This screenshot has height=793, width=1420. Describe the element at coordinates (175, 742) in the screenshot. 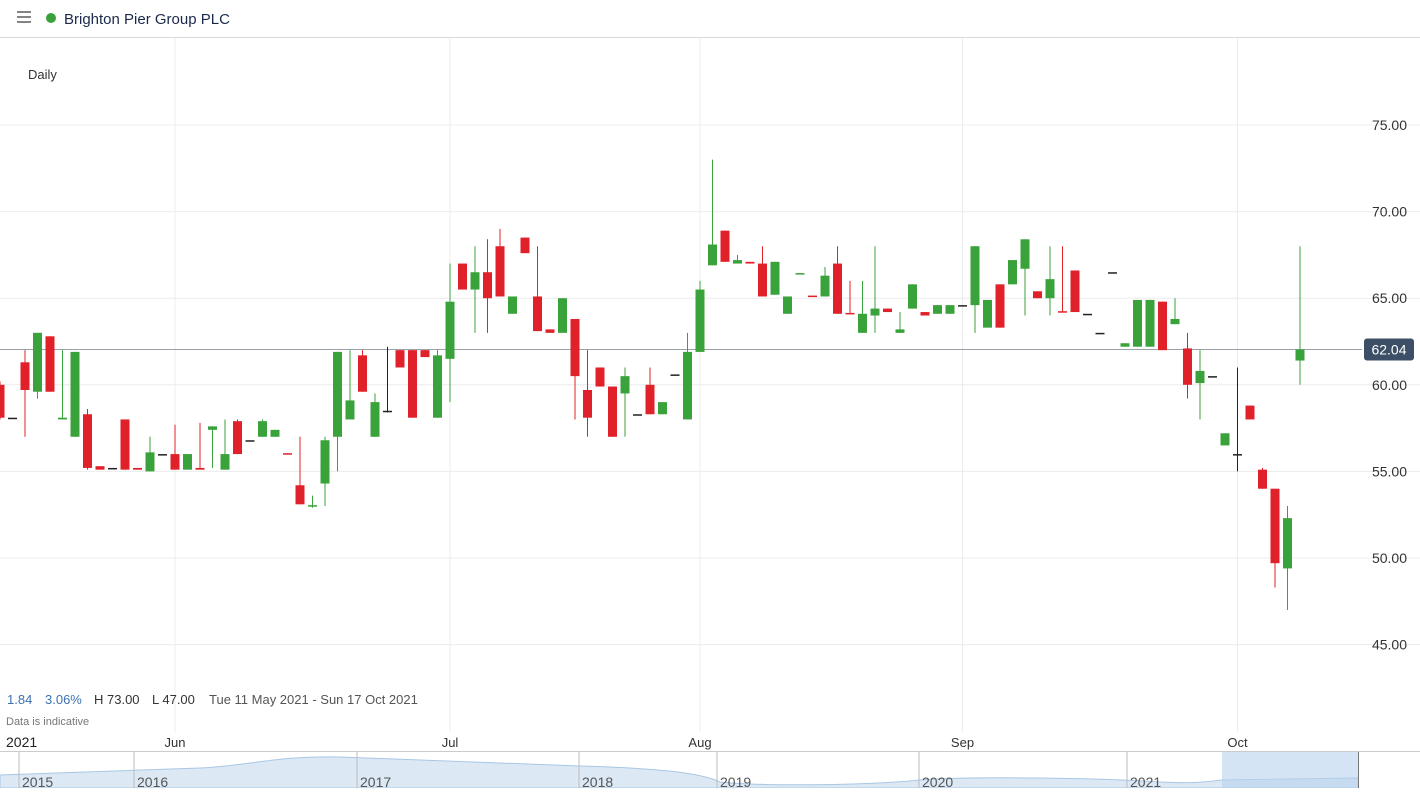

I see `x-tick-label: Jun` at that location.